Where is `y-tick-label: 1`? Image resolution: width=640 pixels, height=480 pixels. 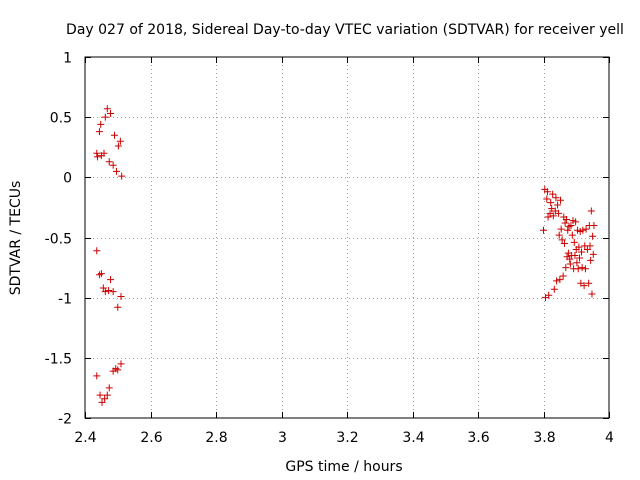 y-tick-label: 1 is located at coordinates (67, 59).